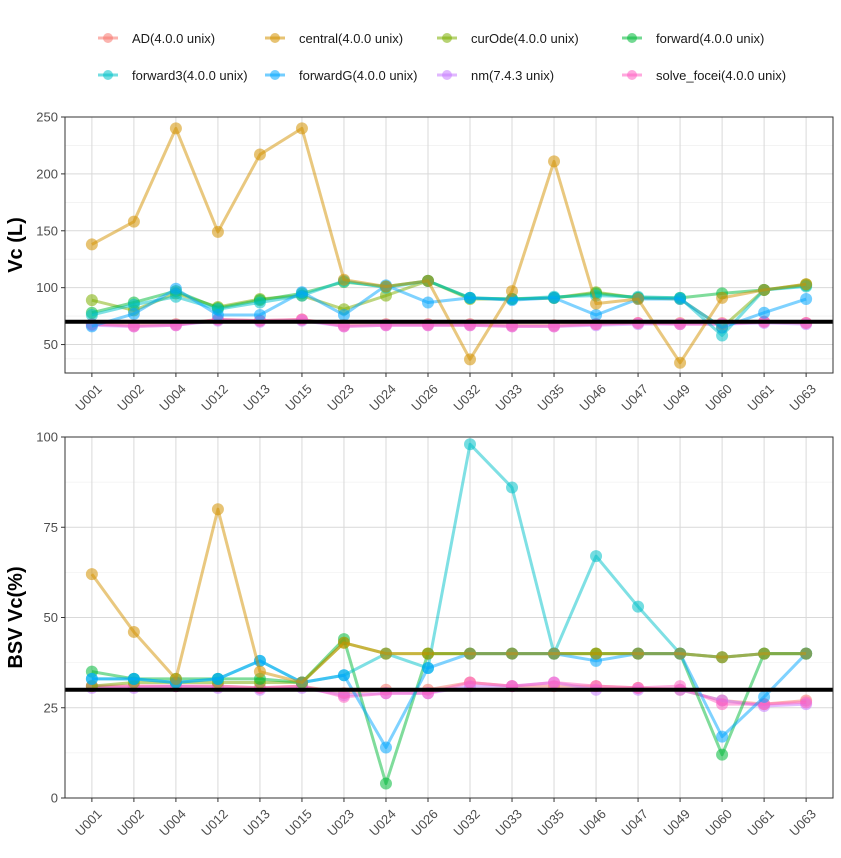 Image resolution: width=841 pixels, height=858 pixels. What do you see at coordinates (47, 230) in the screenshot?
I see `y-tick-label: 150` at bounding box center [47, 230].